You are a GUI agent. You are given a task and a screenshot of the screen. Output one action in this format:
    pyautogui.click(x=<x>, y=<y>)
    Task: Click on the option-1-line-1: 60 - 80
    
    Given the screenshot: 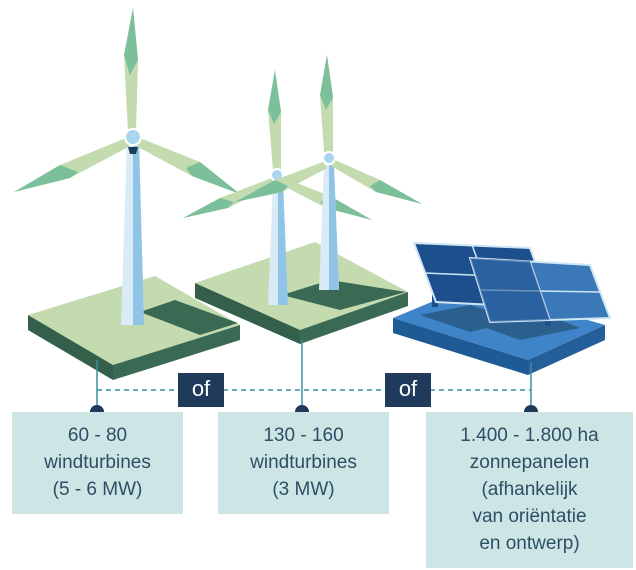 What is the action you would take?
    pyautogui.click(x=97, y=435)
    